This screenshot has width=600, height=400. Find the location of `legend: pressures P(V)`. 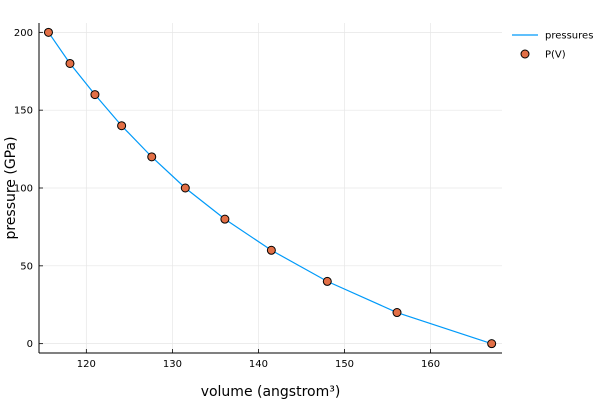

legend: pressures P(V) is located at coordinates (552, 46).